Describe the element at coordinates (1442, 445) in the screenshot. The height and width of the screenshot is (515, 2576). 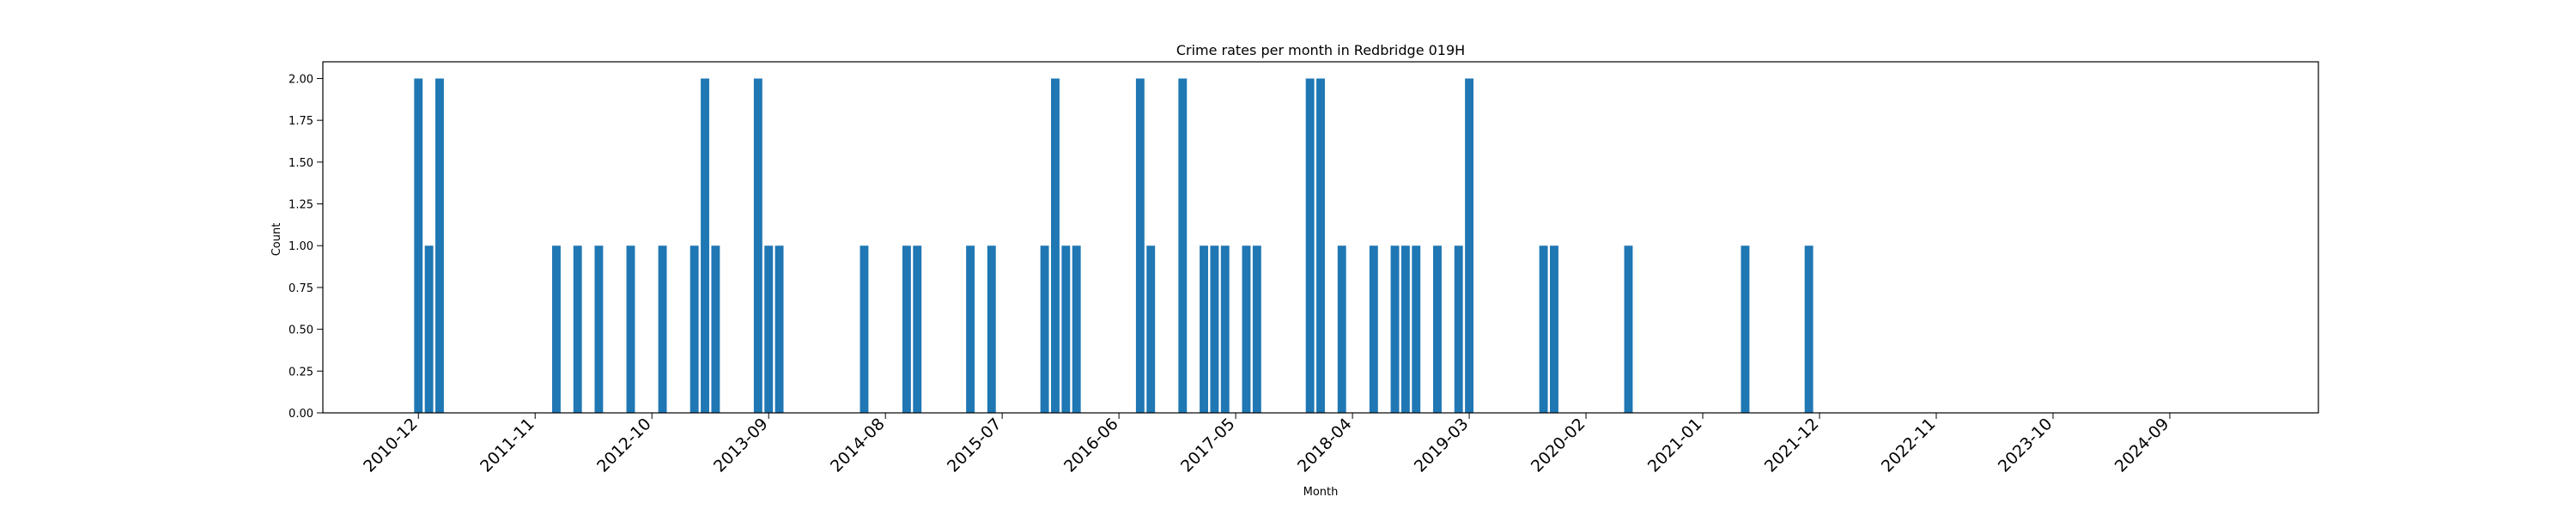
I see `x-tick-label: 2019-03` at that location.